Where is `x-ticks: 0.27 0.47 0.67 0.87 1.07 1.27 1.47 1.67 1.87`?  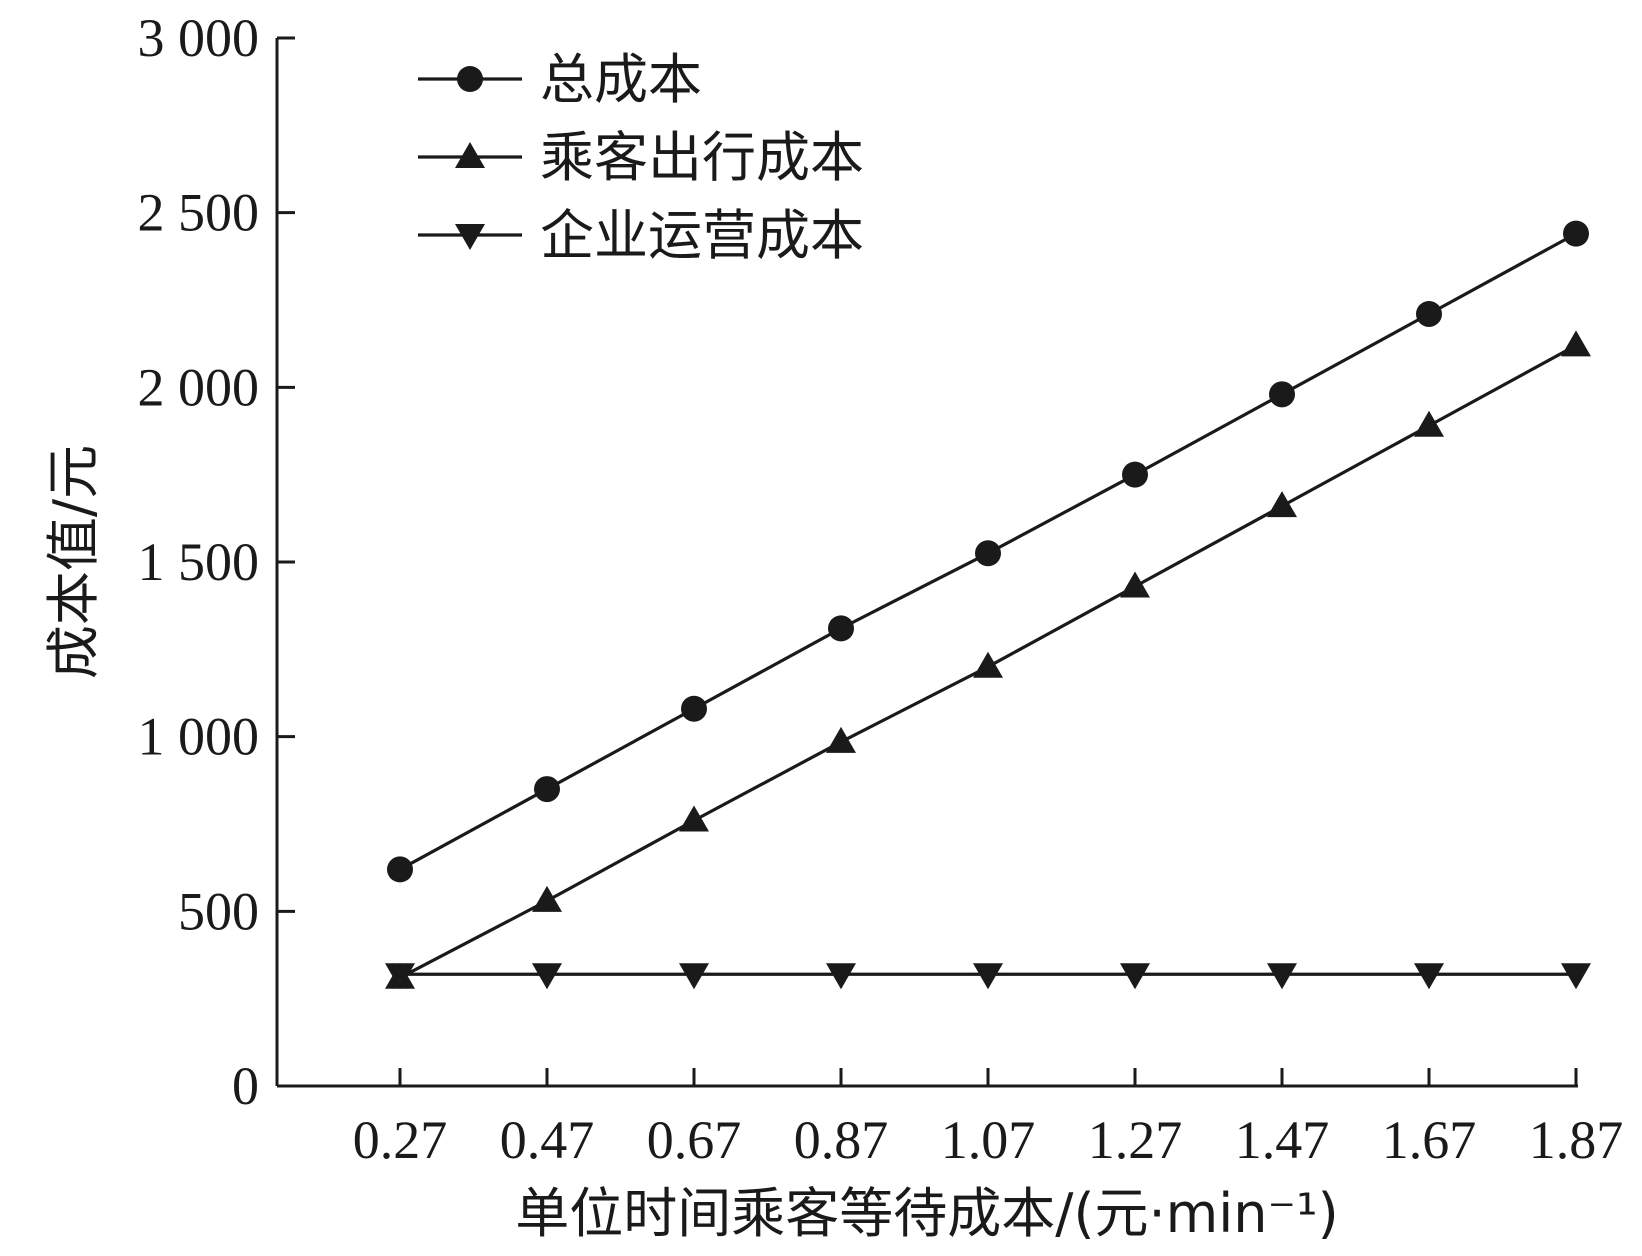 x-ticks: 0.27 0.47 0.67 0.87 1.07 1.27 1.47 1.67 1.87 is located at coordinates (988, 1119).